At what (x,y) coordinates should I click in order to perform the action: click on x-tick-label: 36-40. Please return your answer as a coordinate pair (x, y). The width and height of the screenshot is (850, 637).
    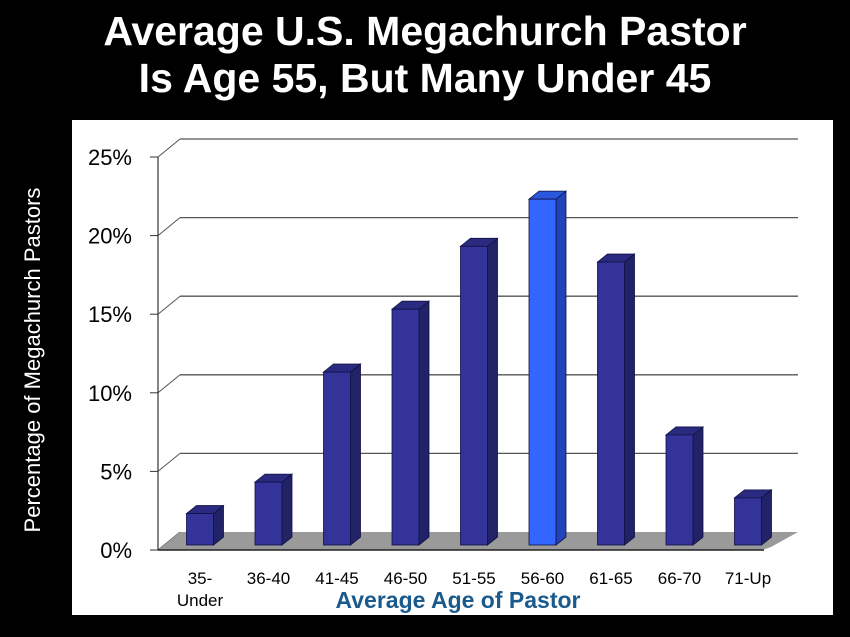
    Looking at the image, I should click on (268, 578).